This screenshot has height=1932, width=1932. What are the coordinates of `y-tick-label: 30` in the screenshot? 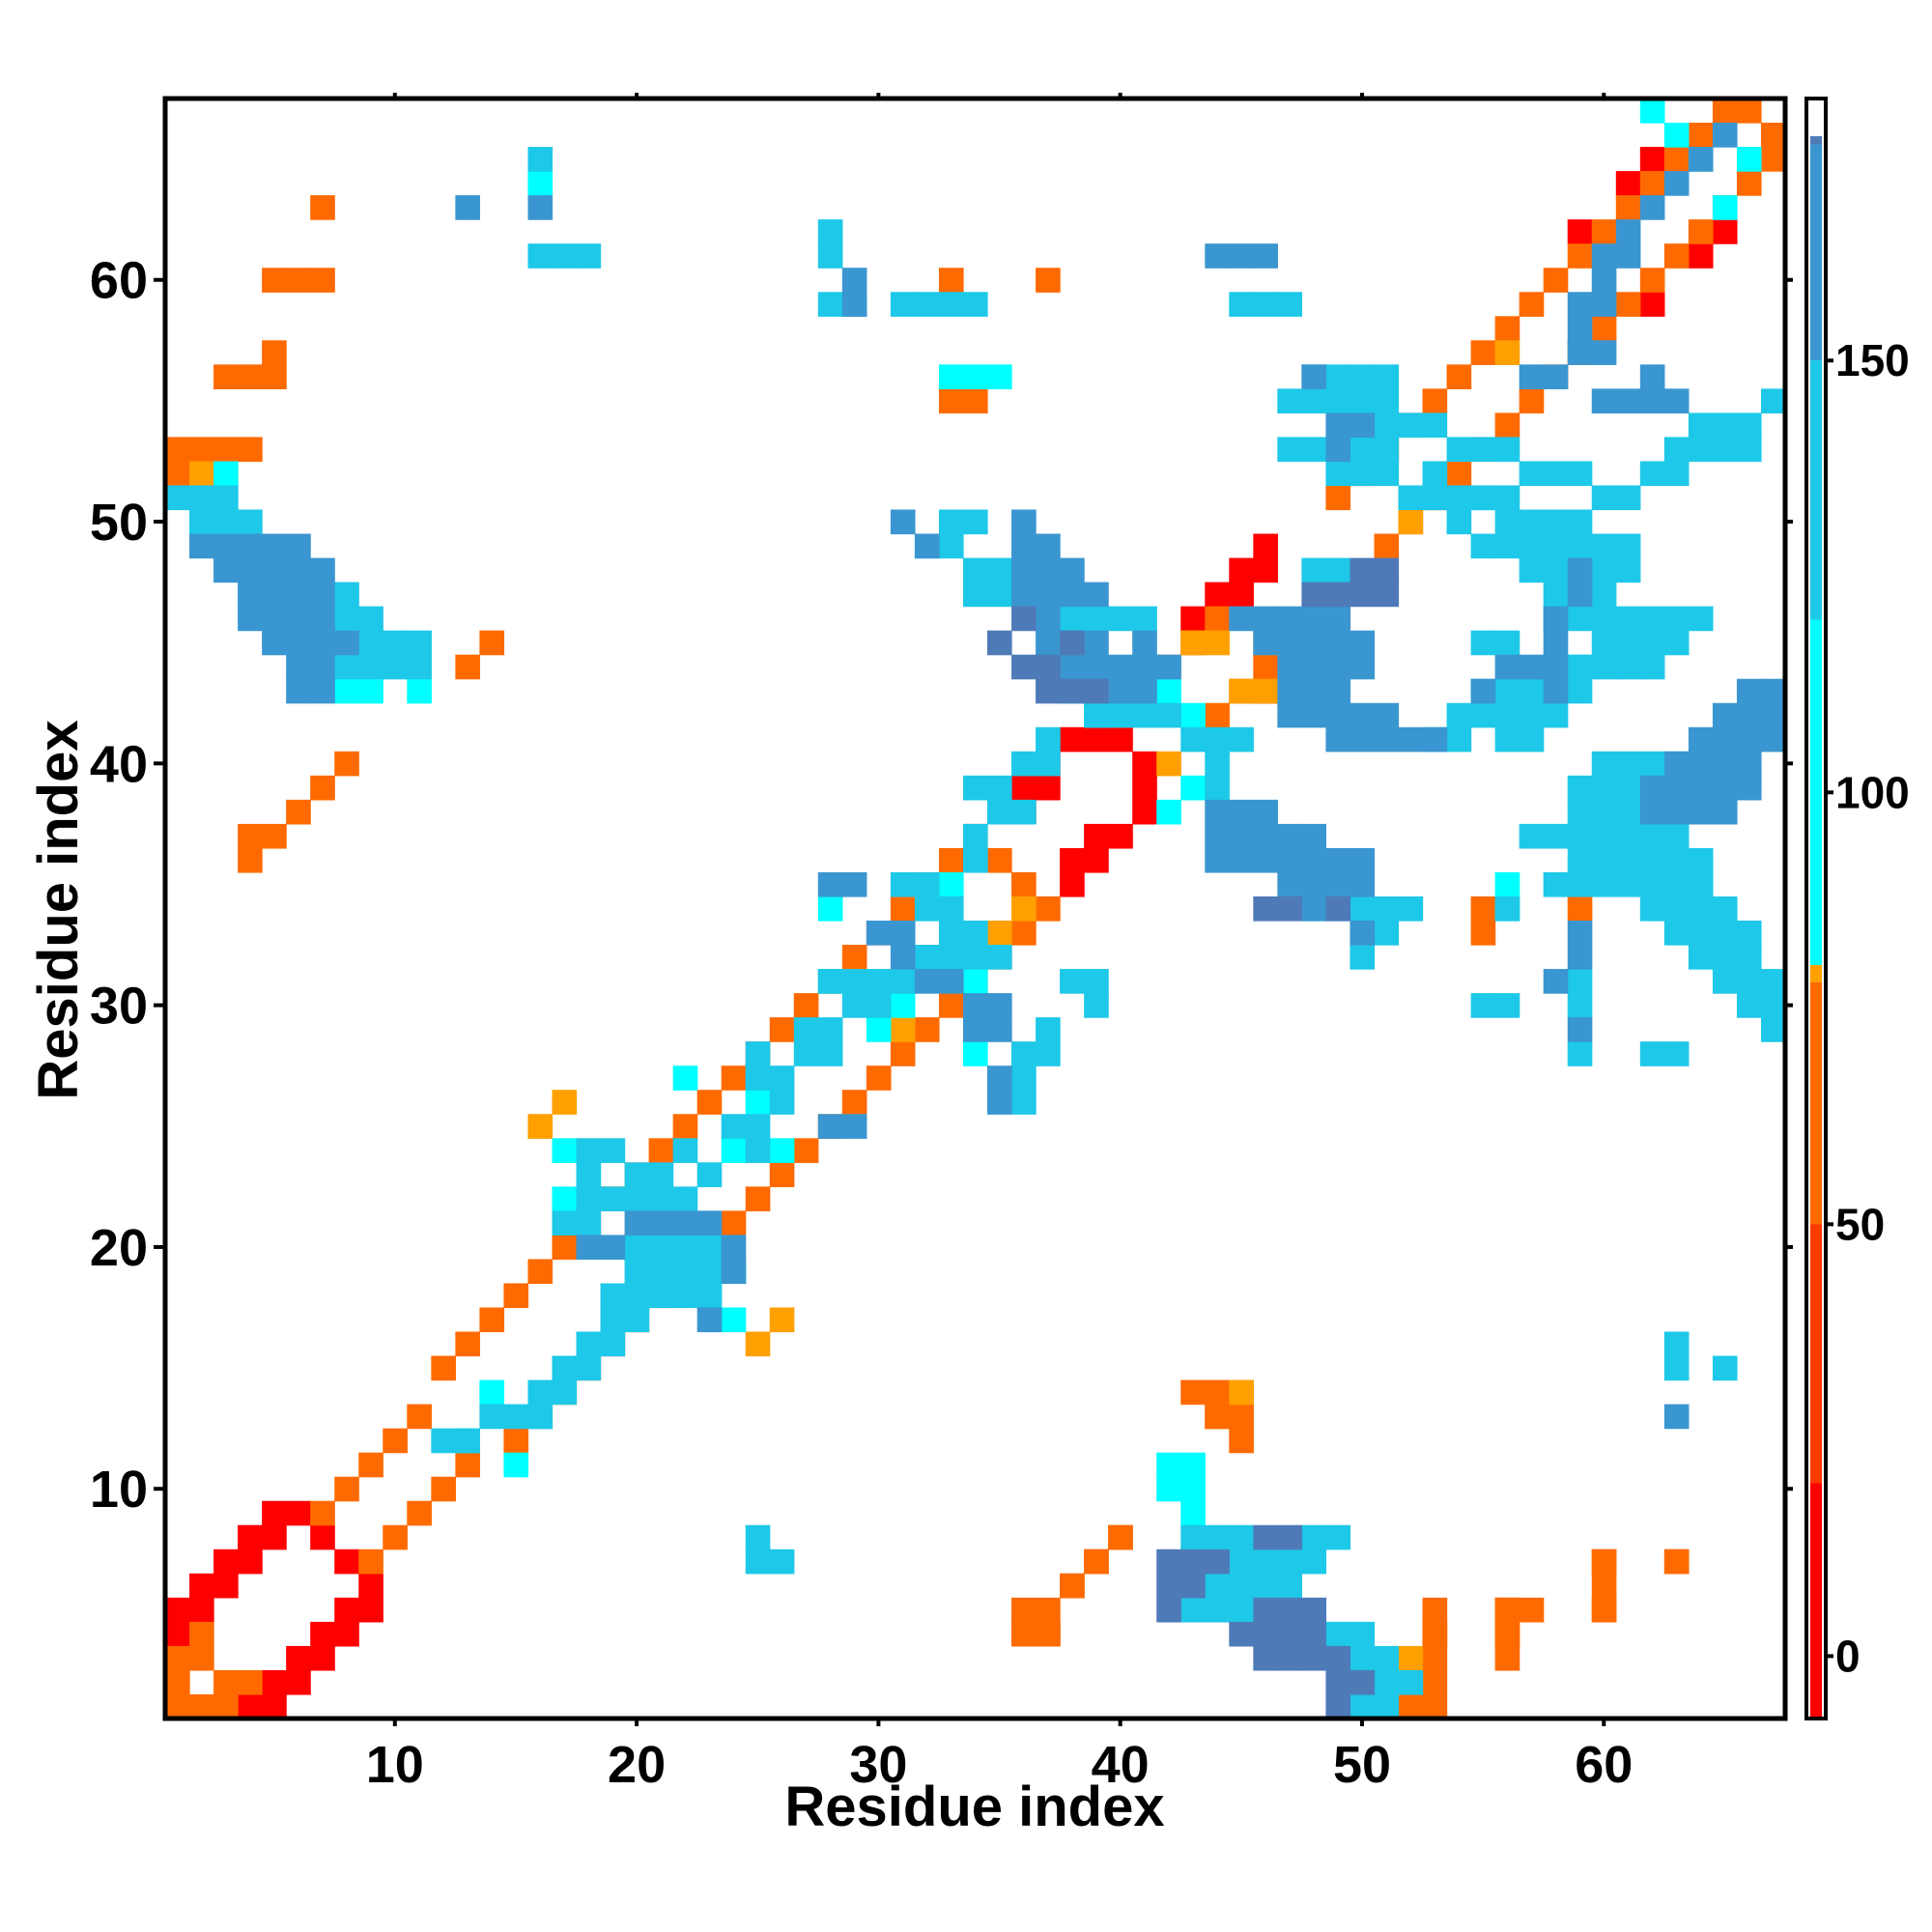 It's located at (119, 1007).